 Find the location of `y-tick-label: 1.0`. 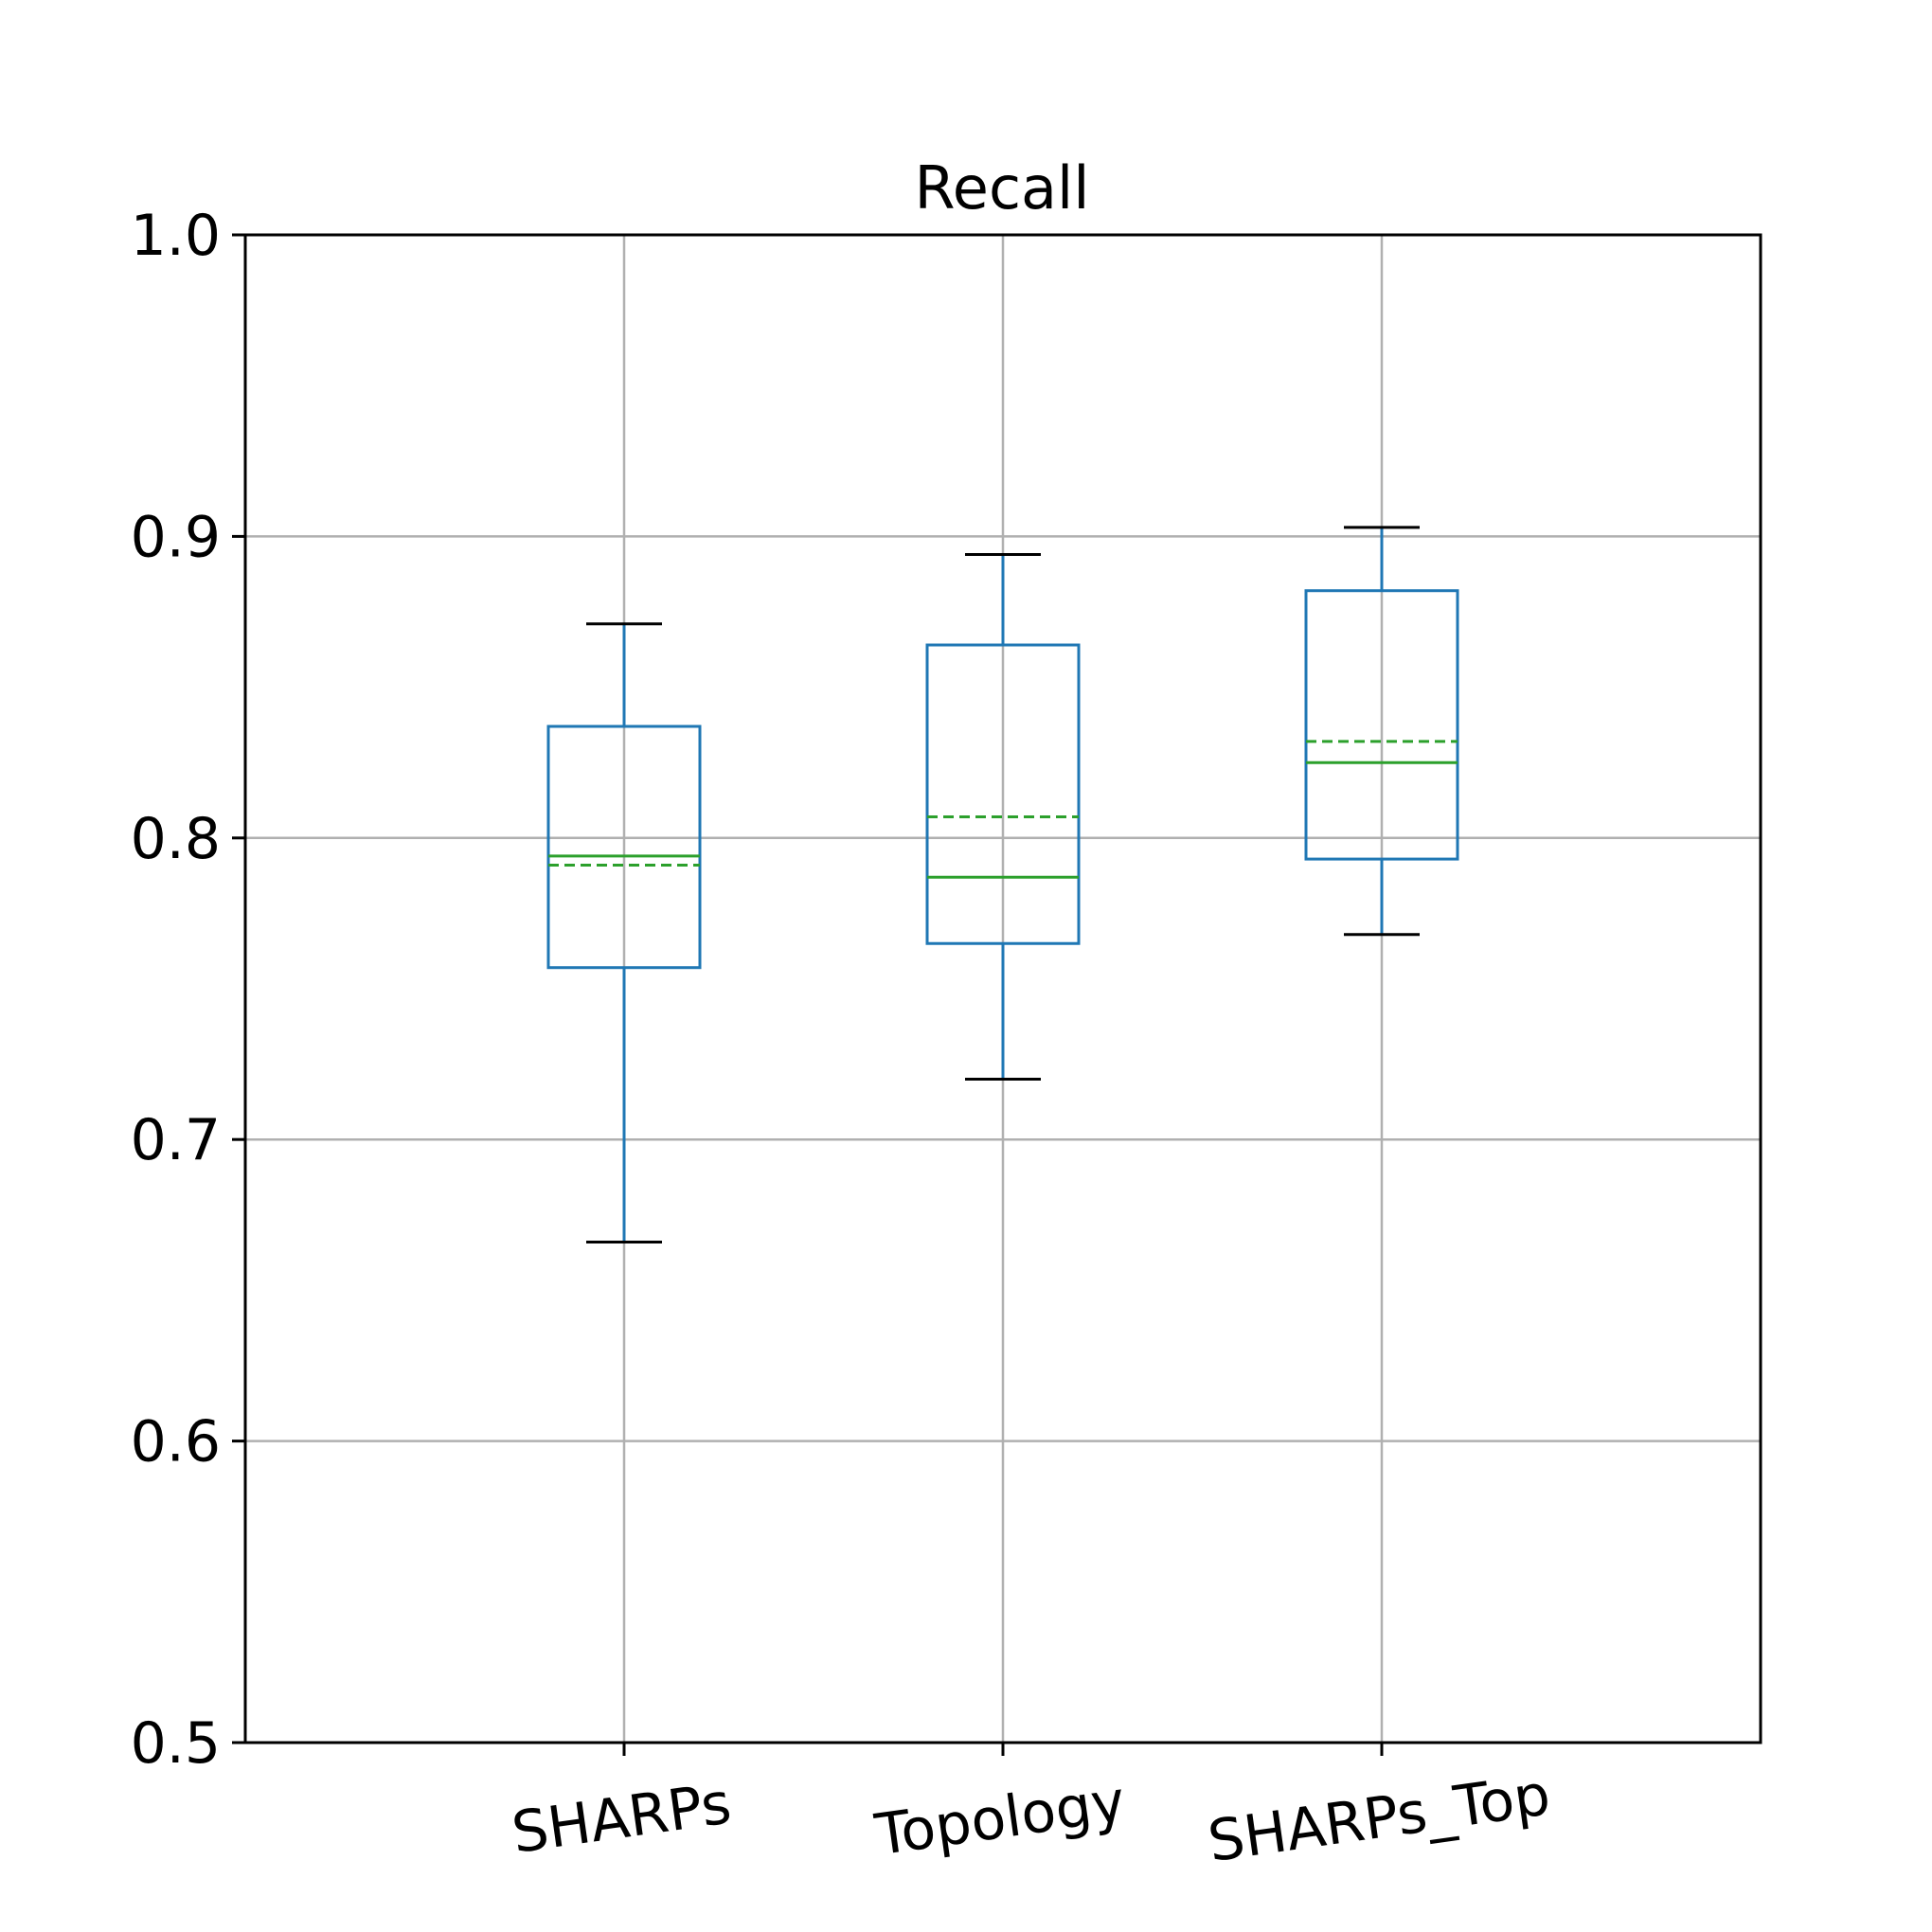

y-tick-label: 1.0 is located at coordinates (176, 236).